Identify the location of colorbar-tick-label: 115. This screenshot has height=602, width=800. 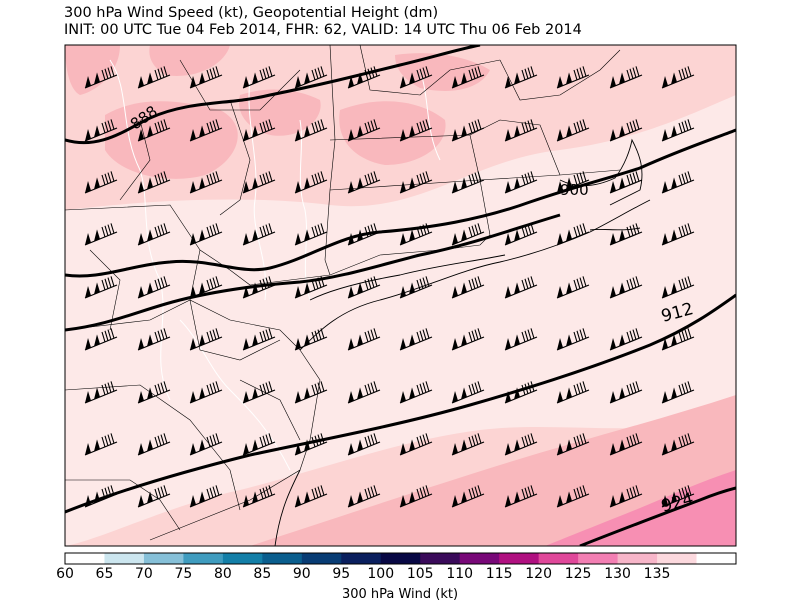
(499, 574).